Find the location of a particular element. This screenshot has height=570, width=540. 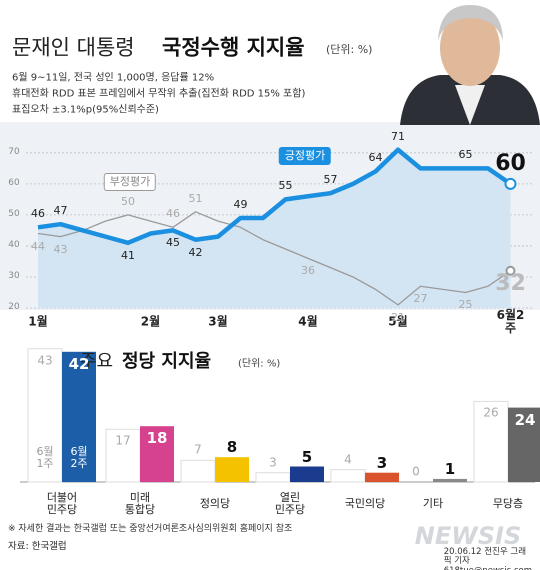

shirt is located at coordinates (470, 105).